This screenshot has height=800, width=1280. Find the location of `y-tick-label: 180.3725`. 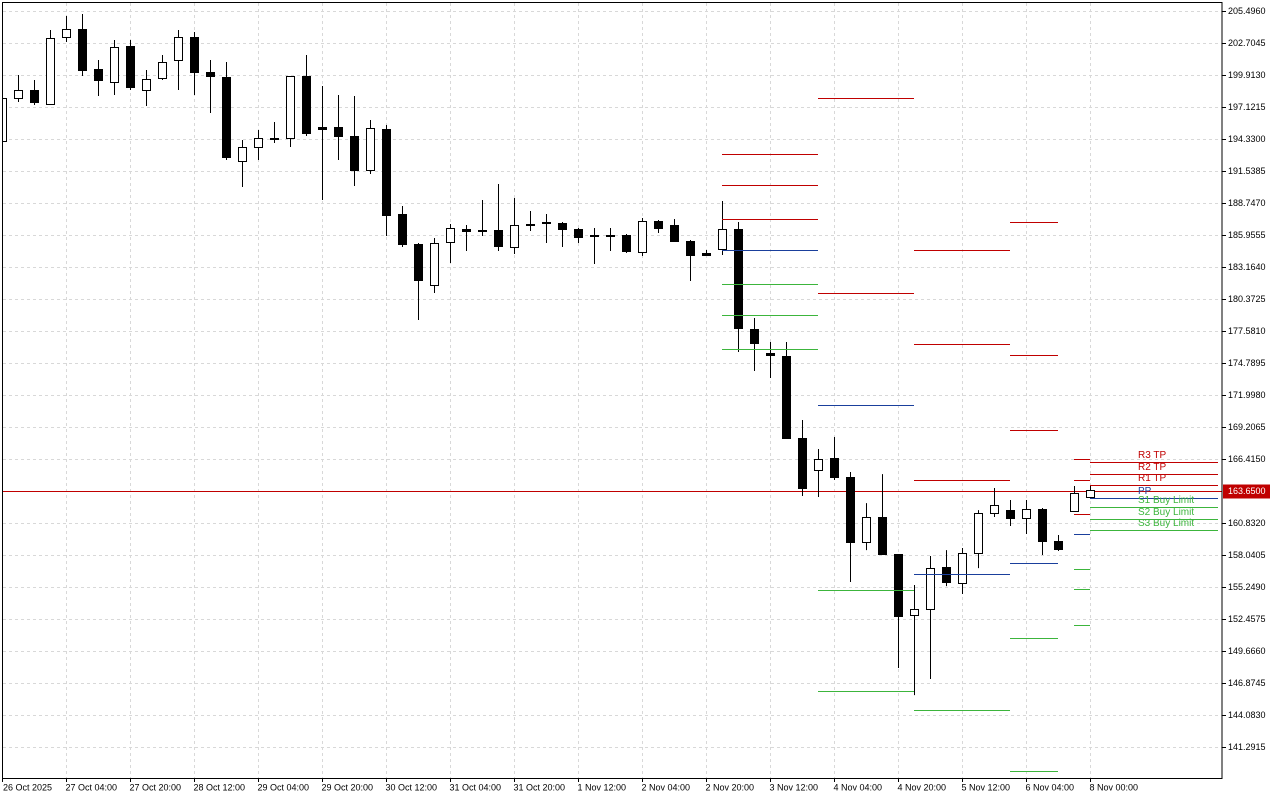

y-tick-label: 180.3725 is located at coordinates (1247, 299).